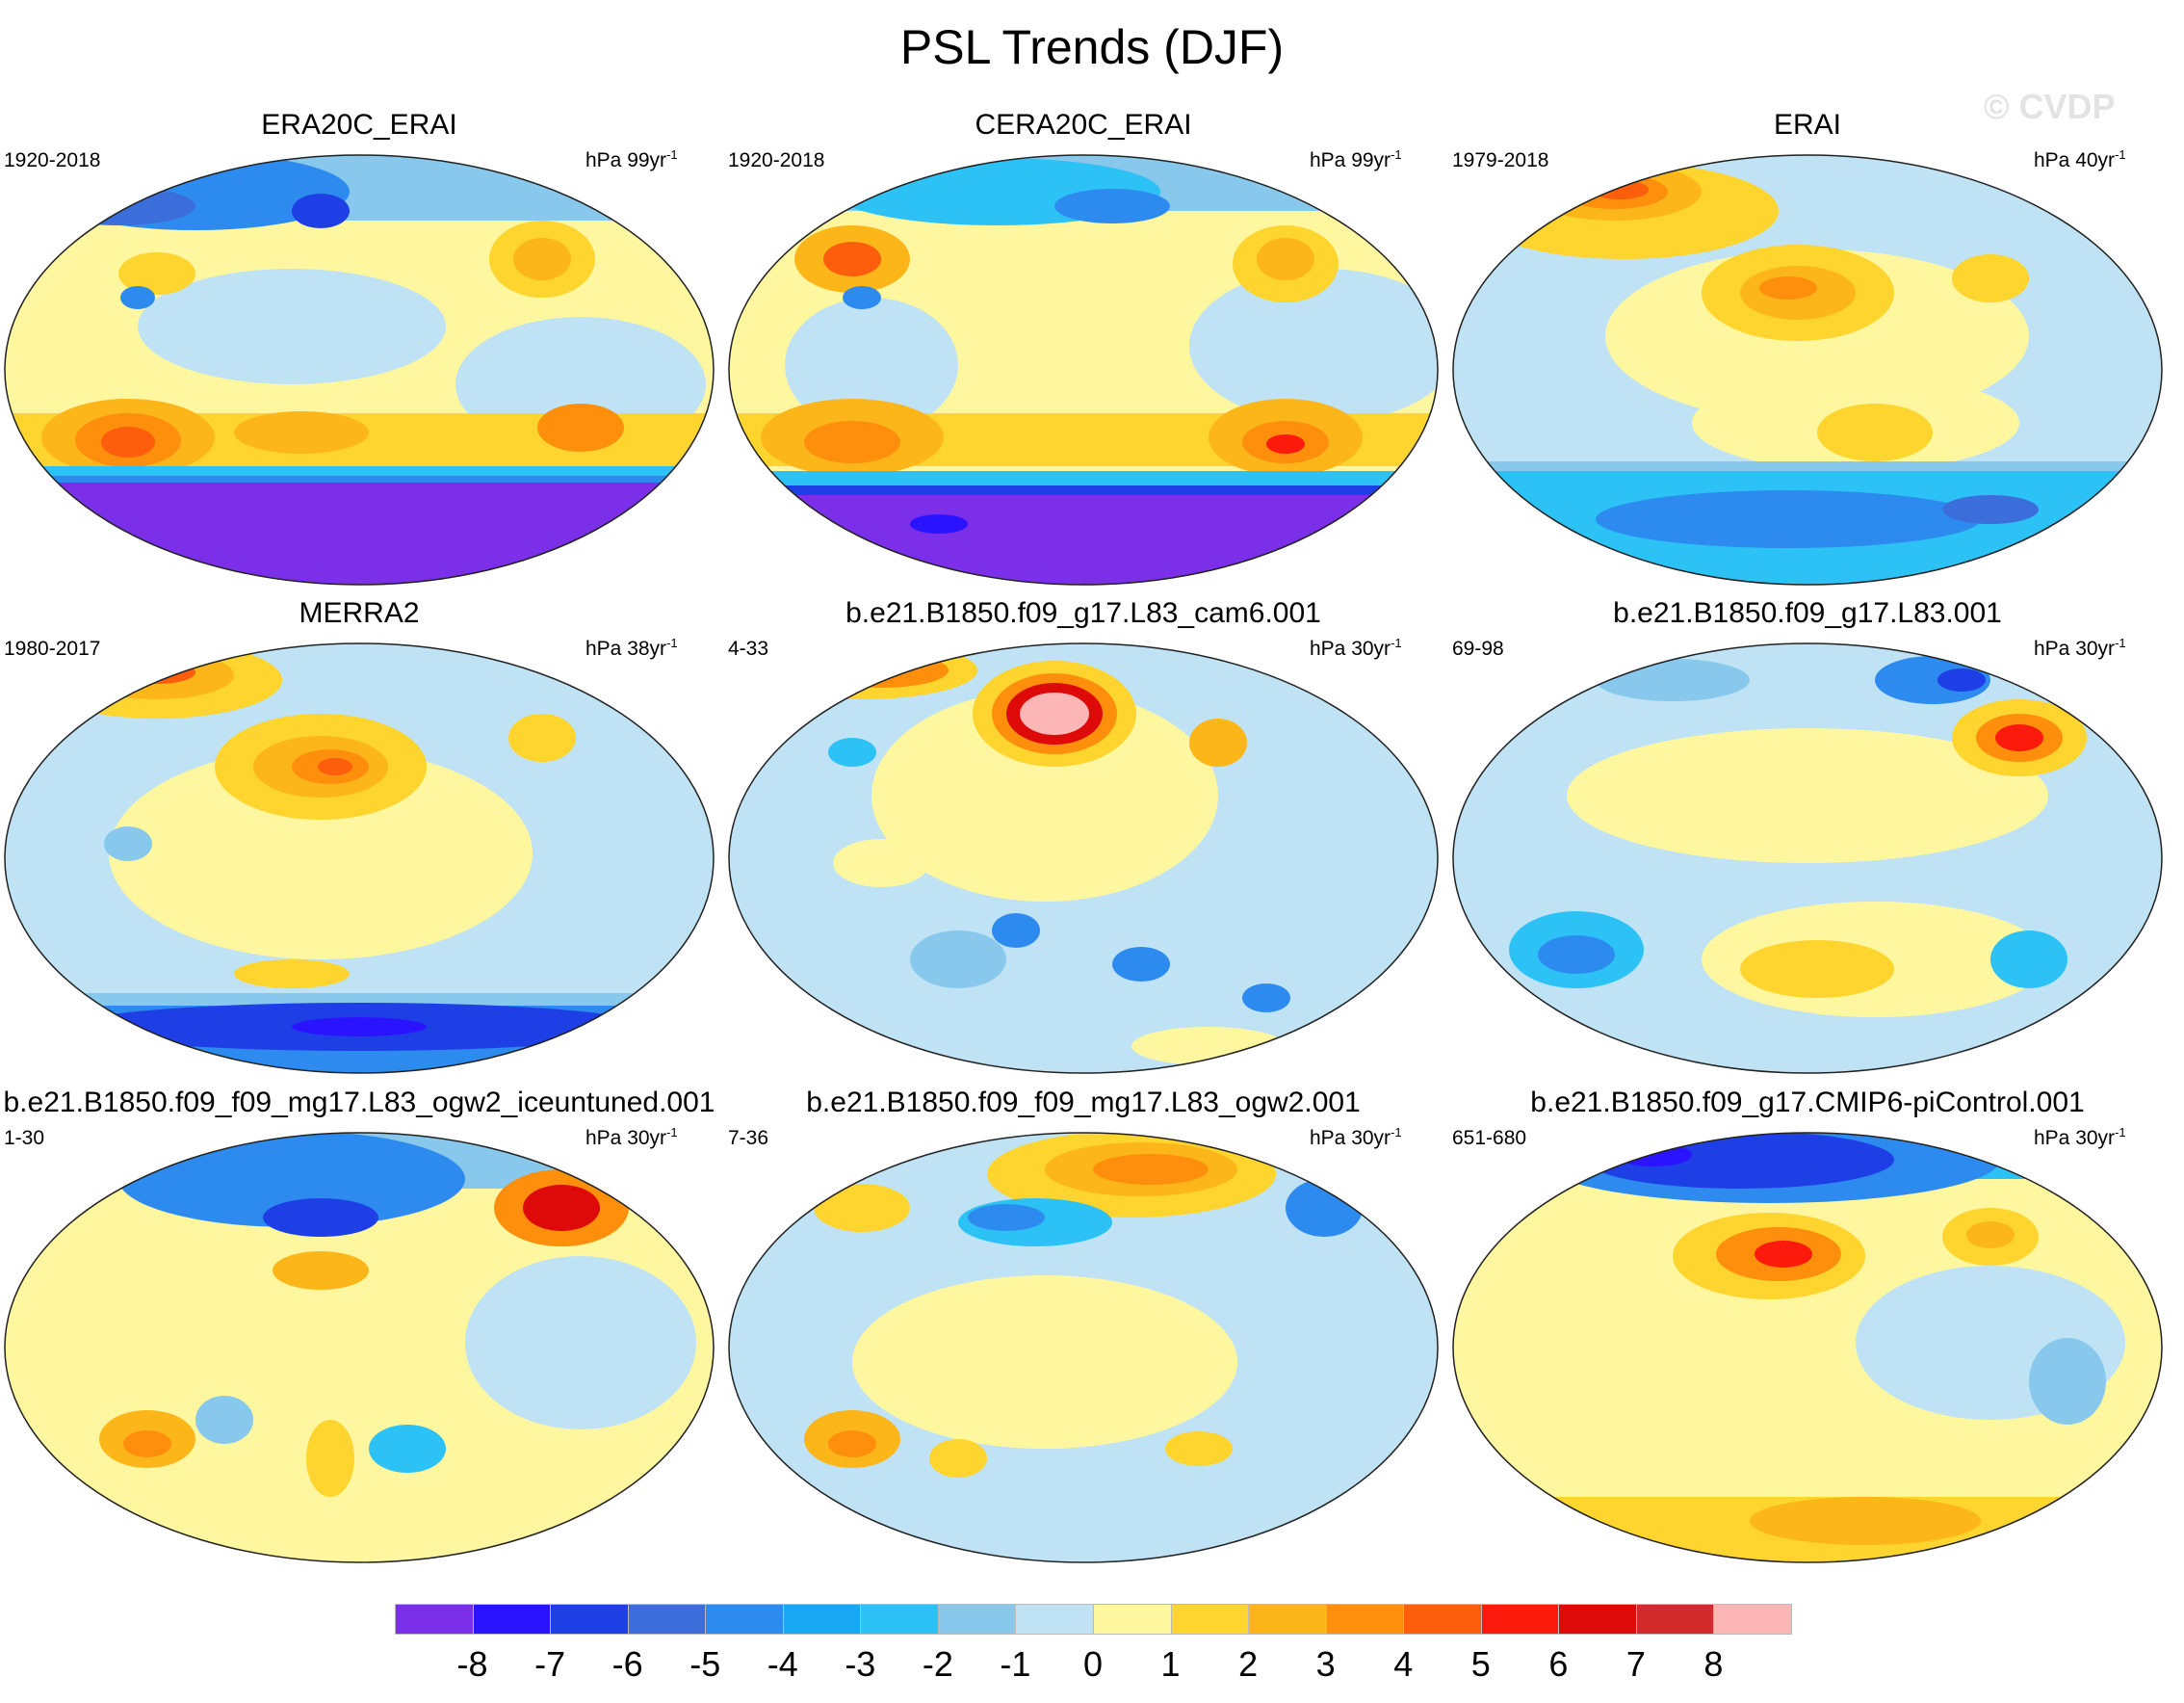  I want to click on panel-years: 1980-2017, so click(52, 649).